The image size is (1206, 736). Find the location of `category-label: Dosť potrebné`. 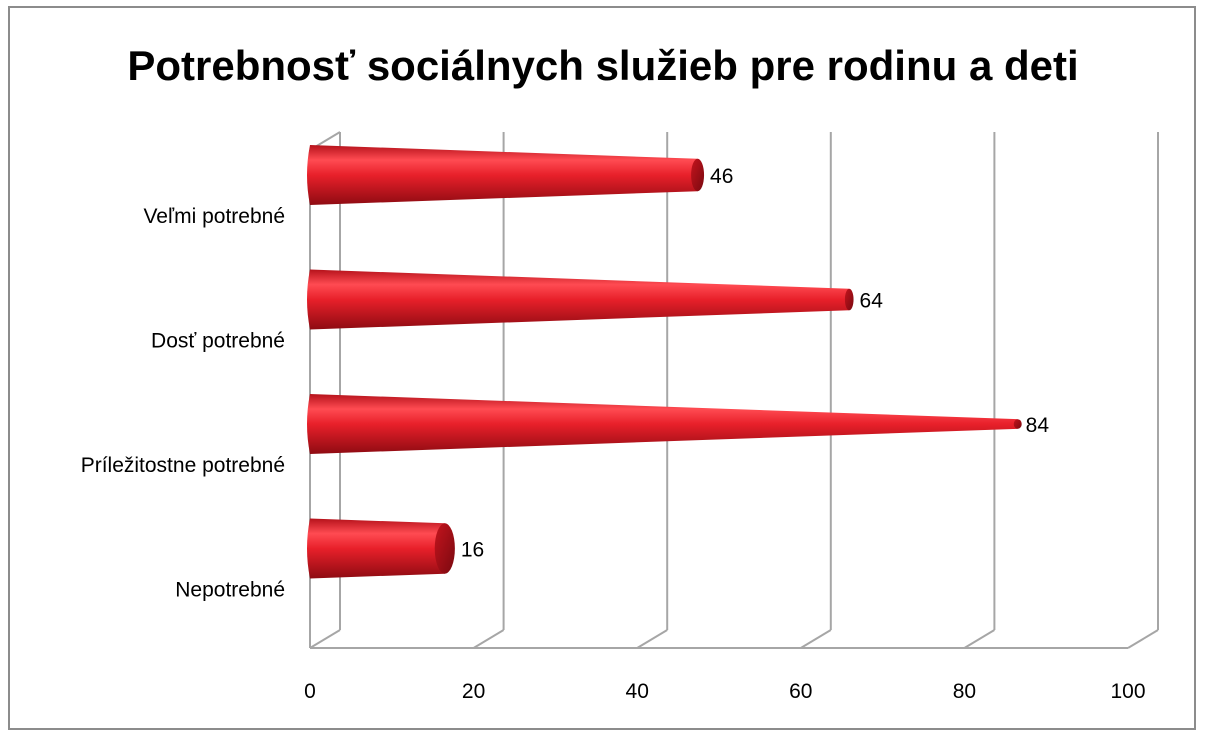

category-label: Dosť potrebné is located at coordinates (218, 341).